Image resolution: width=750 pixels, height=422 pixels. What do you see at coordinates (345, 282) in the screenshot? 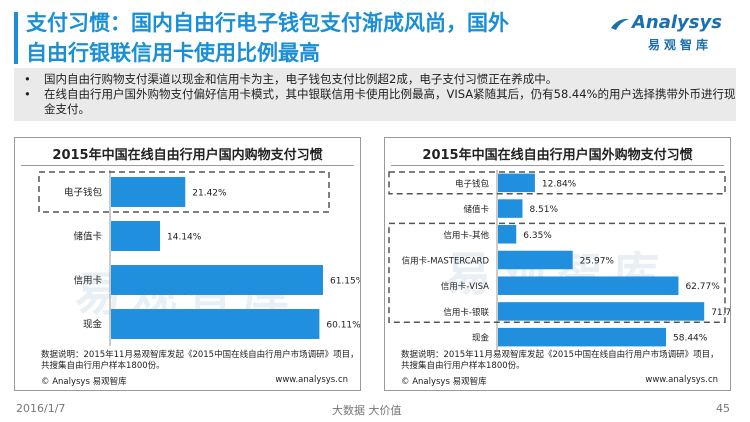
I see `value-label: 61.15%` at bounding box center [345, 282].